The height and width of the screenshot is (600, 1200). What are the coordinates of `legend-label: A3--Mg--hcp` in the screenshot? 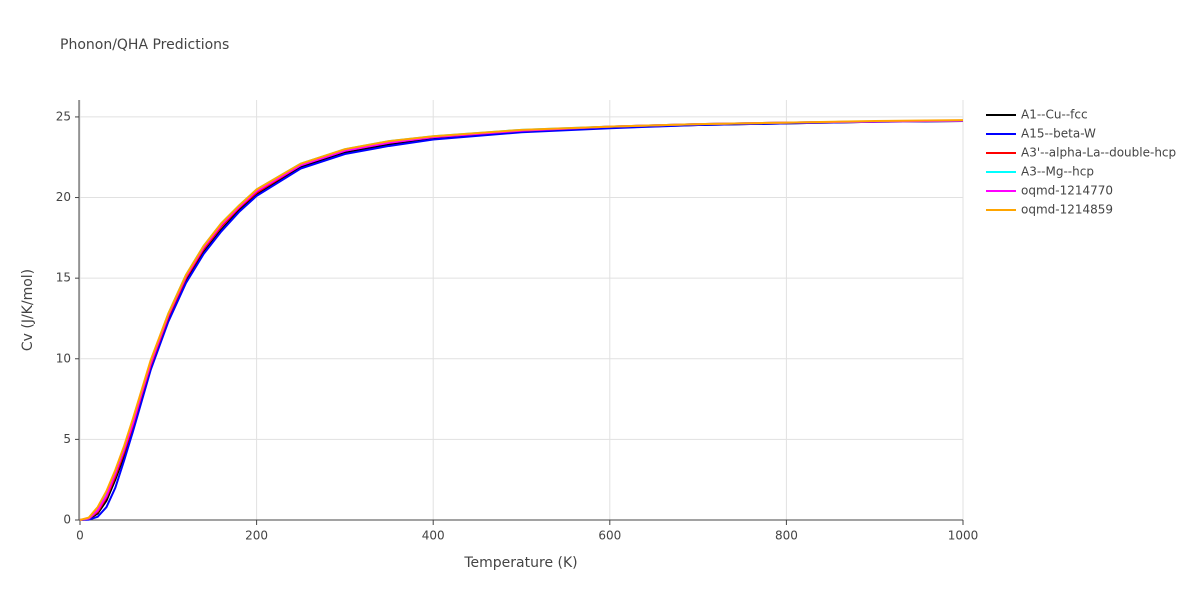 It's located at (1057, 172).